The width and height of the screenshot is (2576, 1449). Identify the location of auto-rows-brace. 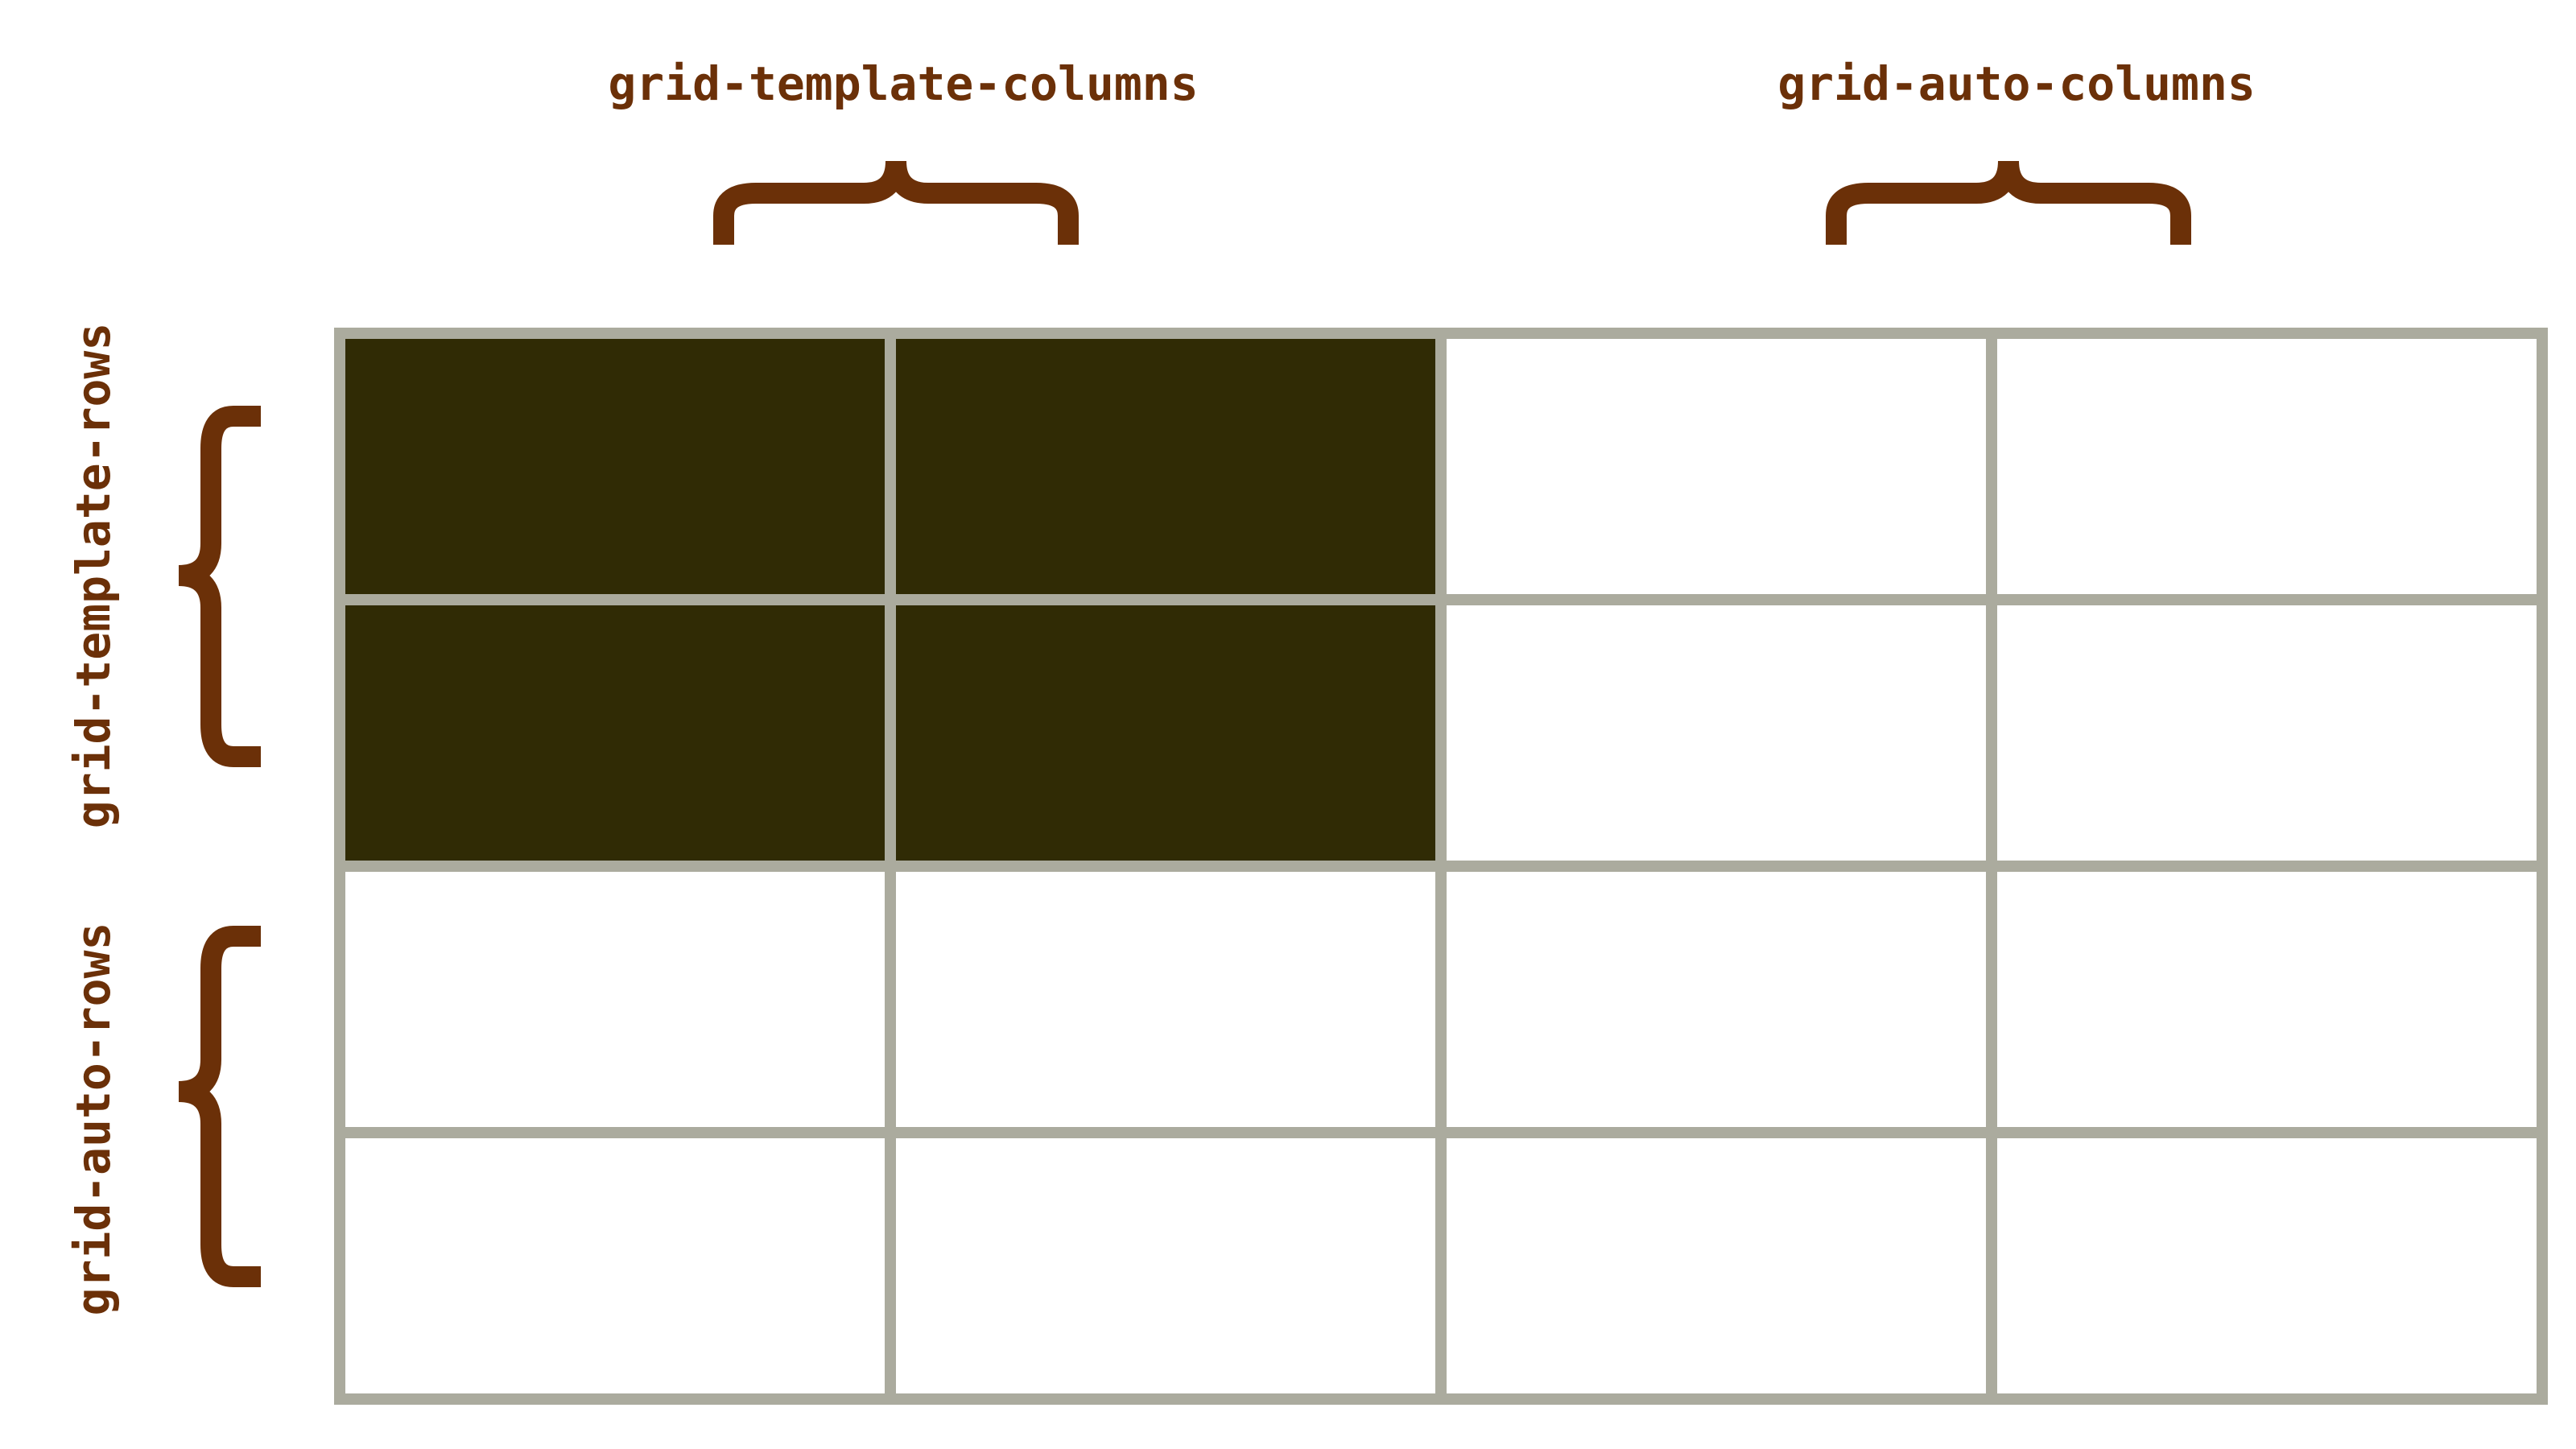
(219, 1106).